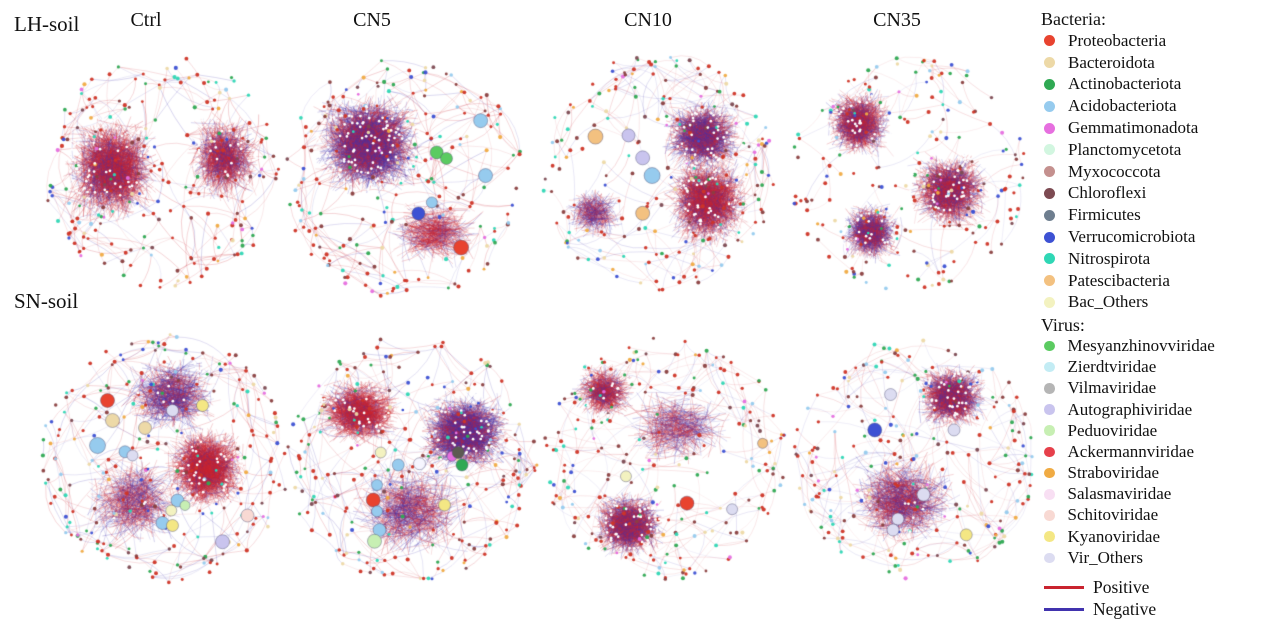 Image resolution: width=1267 pixels, height=623 pixels. What do you see at coordinates (1049, 473) in the screenshot?
I see `straboviridae-swatch` at bounding box center [1049, 473].